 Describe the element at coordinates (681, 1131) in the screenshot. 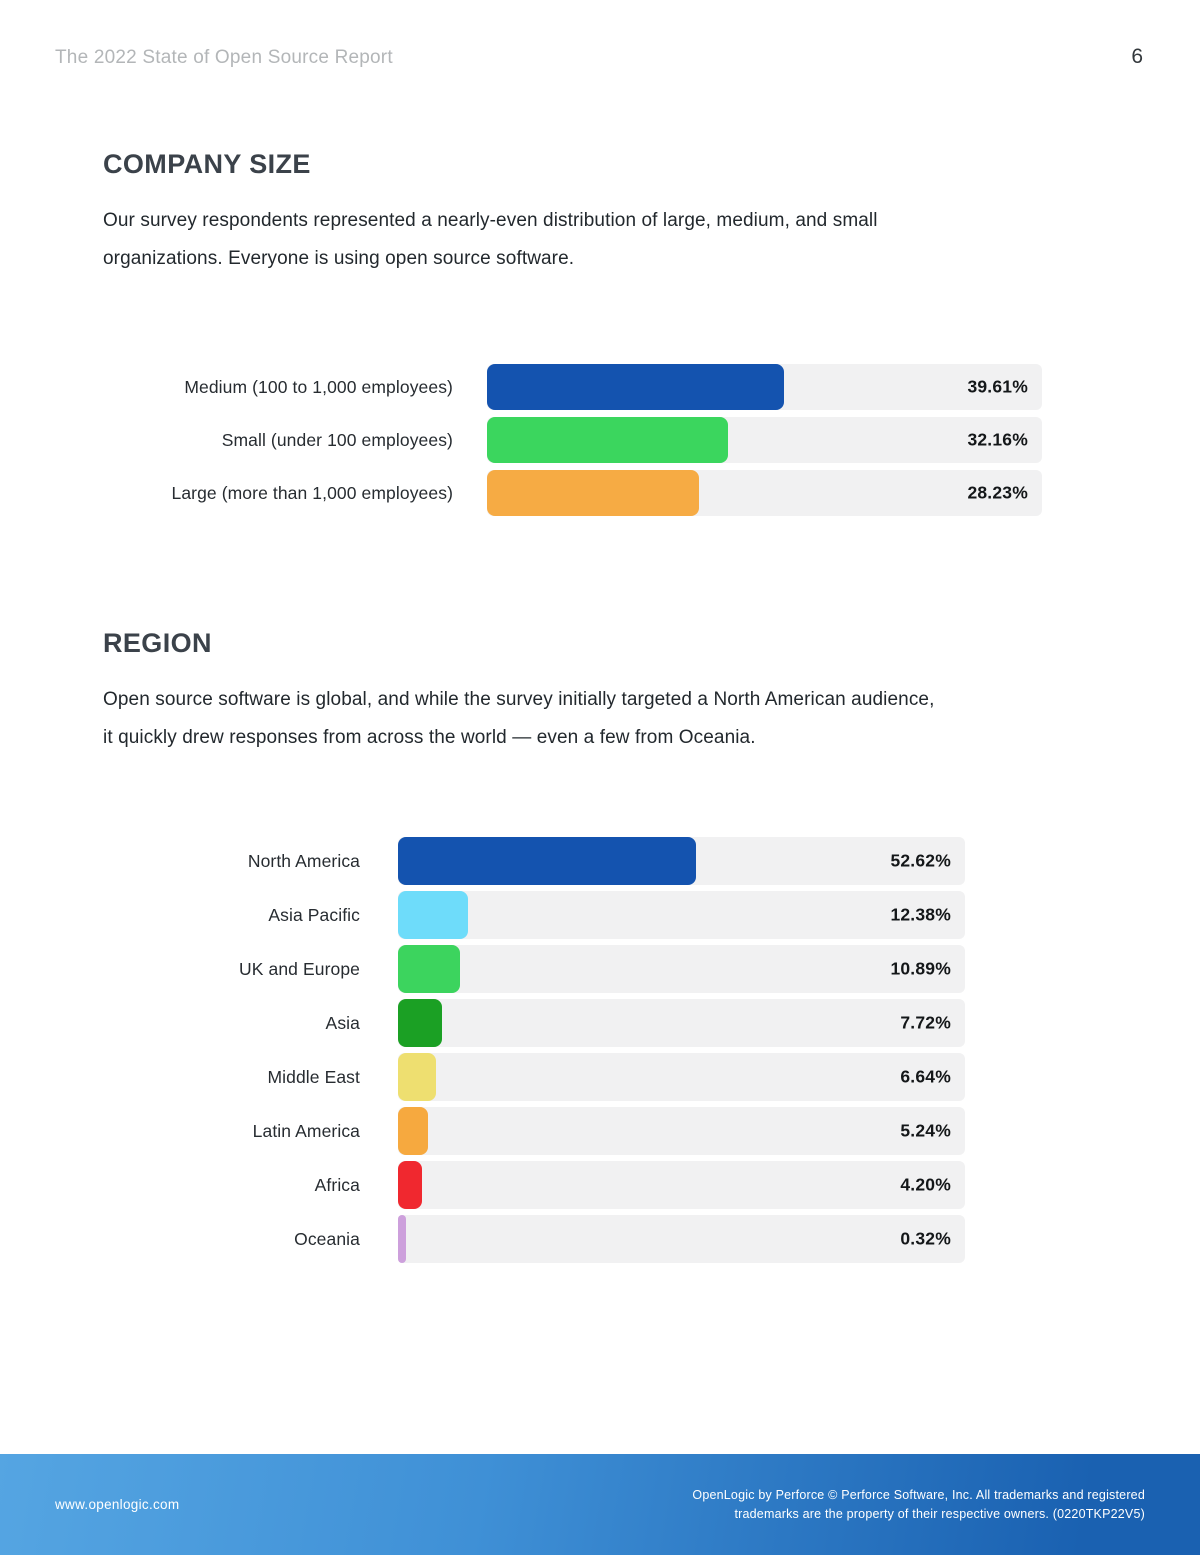

I see `bar-track: 5.24%` at that location.